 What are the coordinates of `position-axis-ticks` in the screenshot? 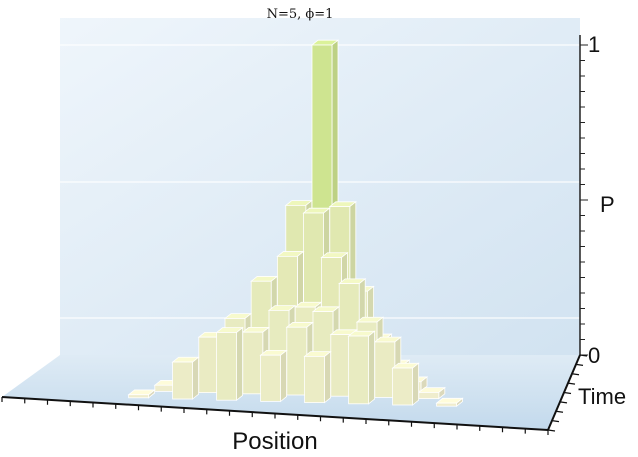 It's located at (275, 416).